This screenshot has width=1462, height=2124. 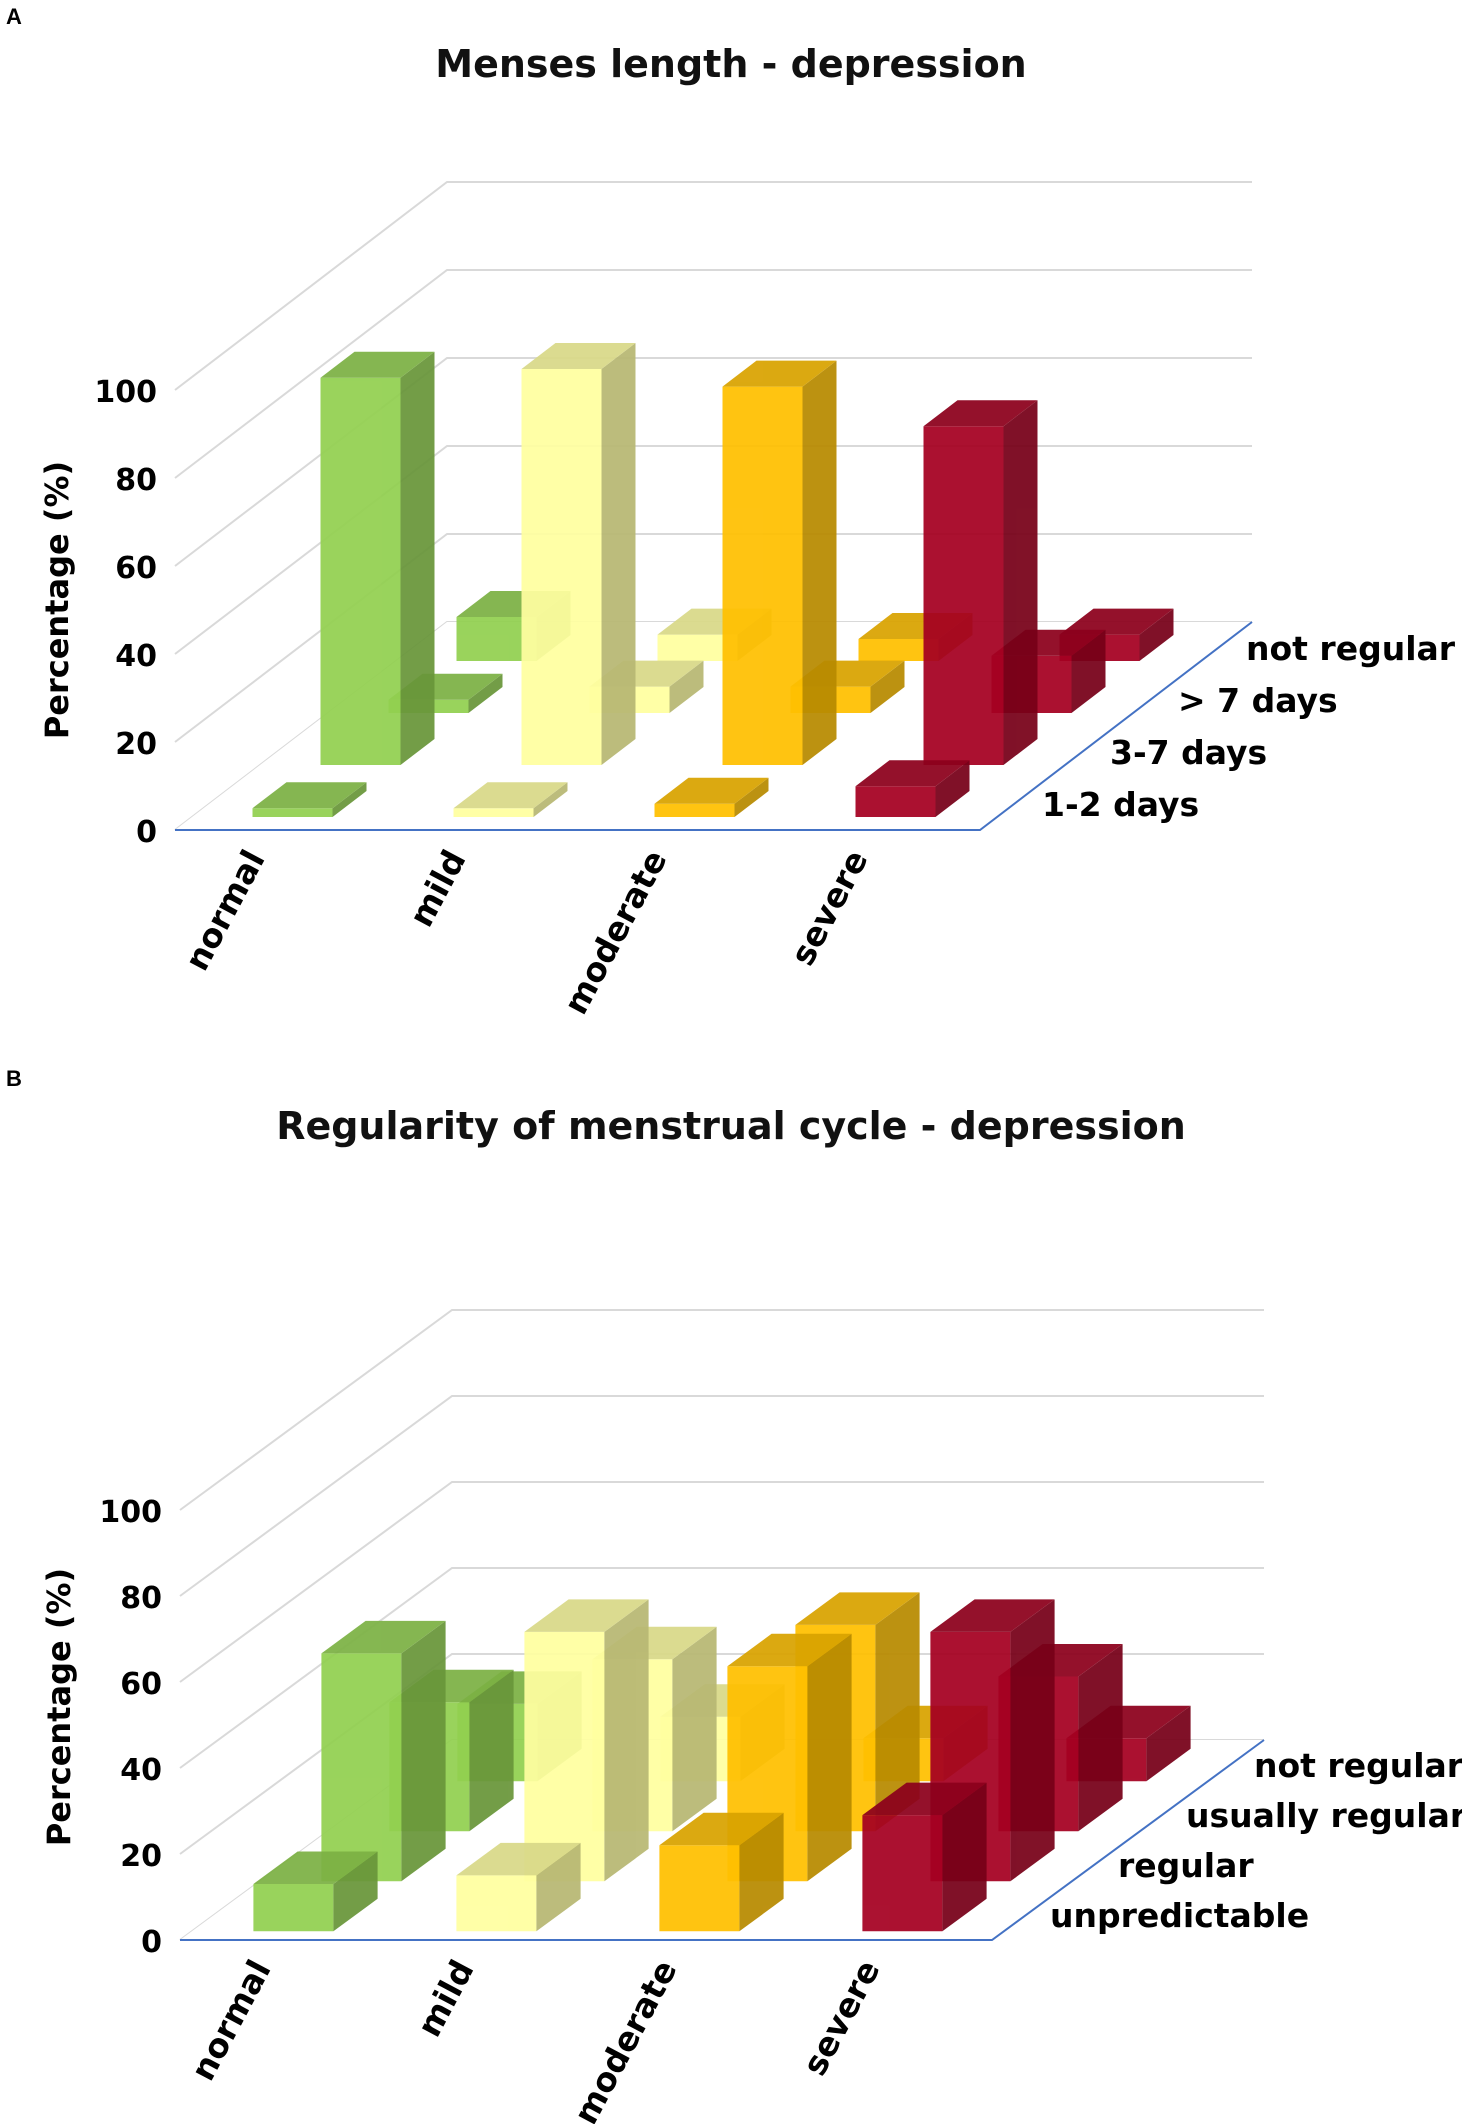 What do you see at coordinates (136, 744) in the screenshot?
I see `y-tick-label: 20` at bounding box center [136, 744].